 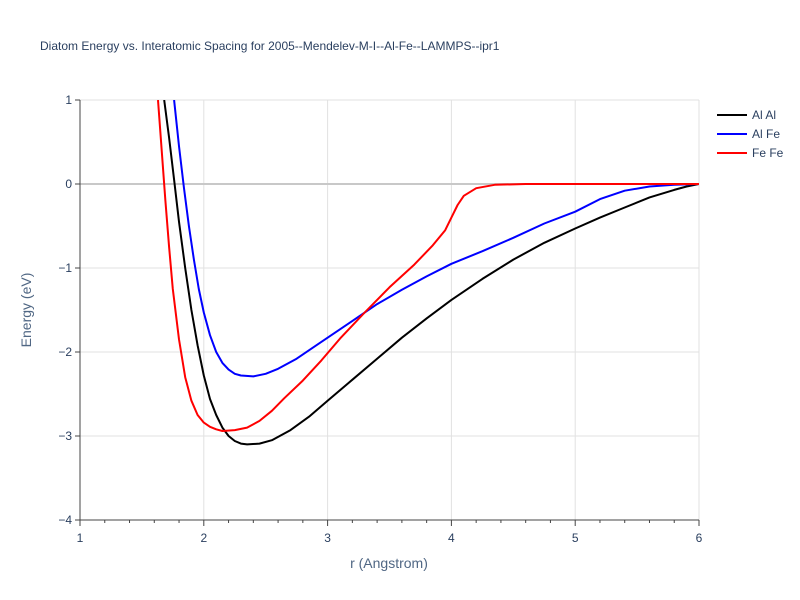 I want to click on x-tick-label: 2, so click(x=203, y=538).